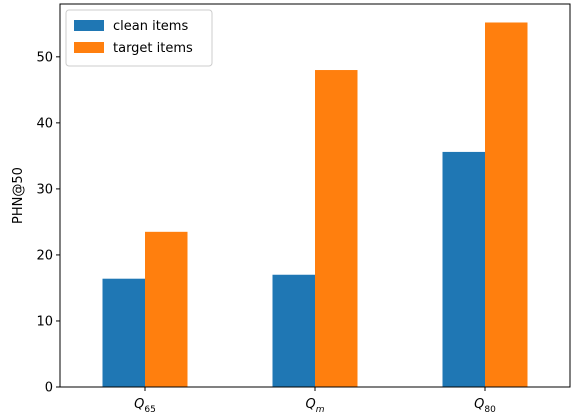 Image resolution: width=571 pixels, height=417 pixels. Describe the element at coordinates (44, 57) in the screenshot. I see `y-tick-label: 50` at that location.